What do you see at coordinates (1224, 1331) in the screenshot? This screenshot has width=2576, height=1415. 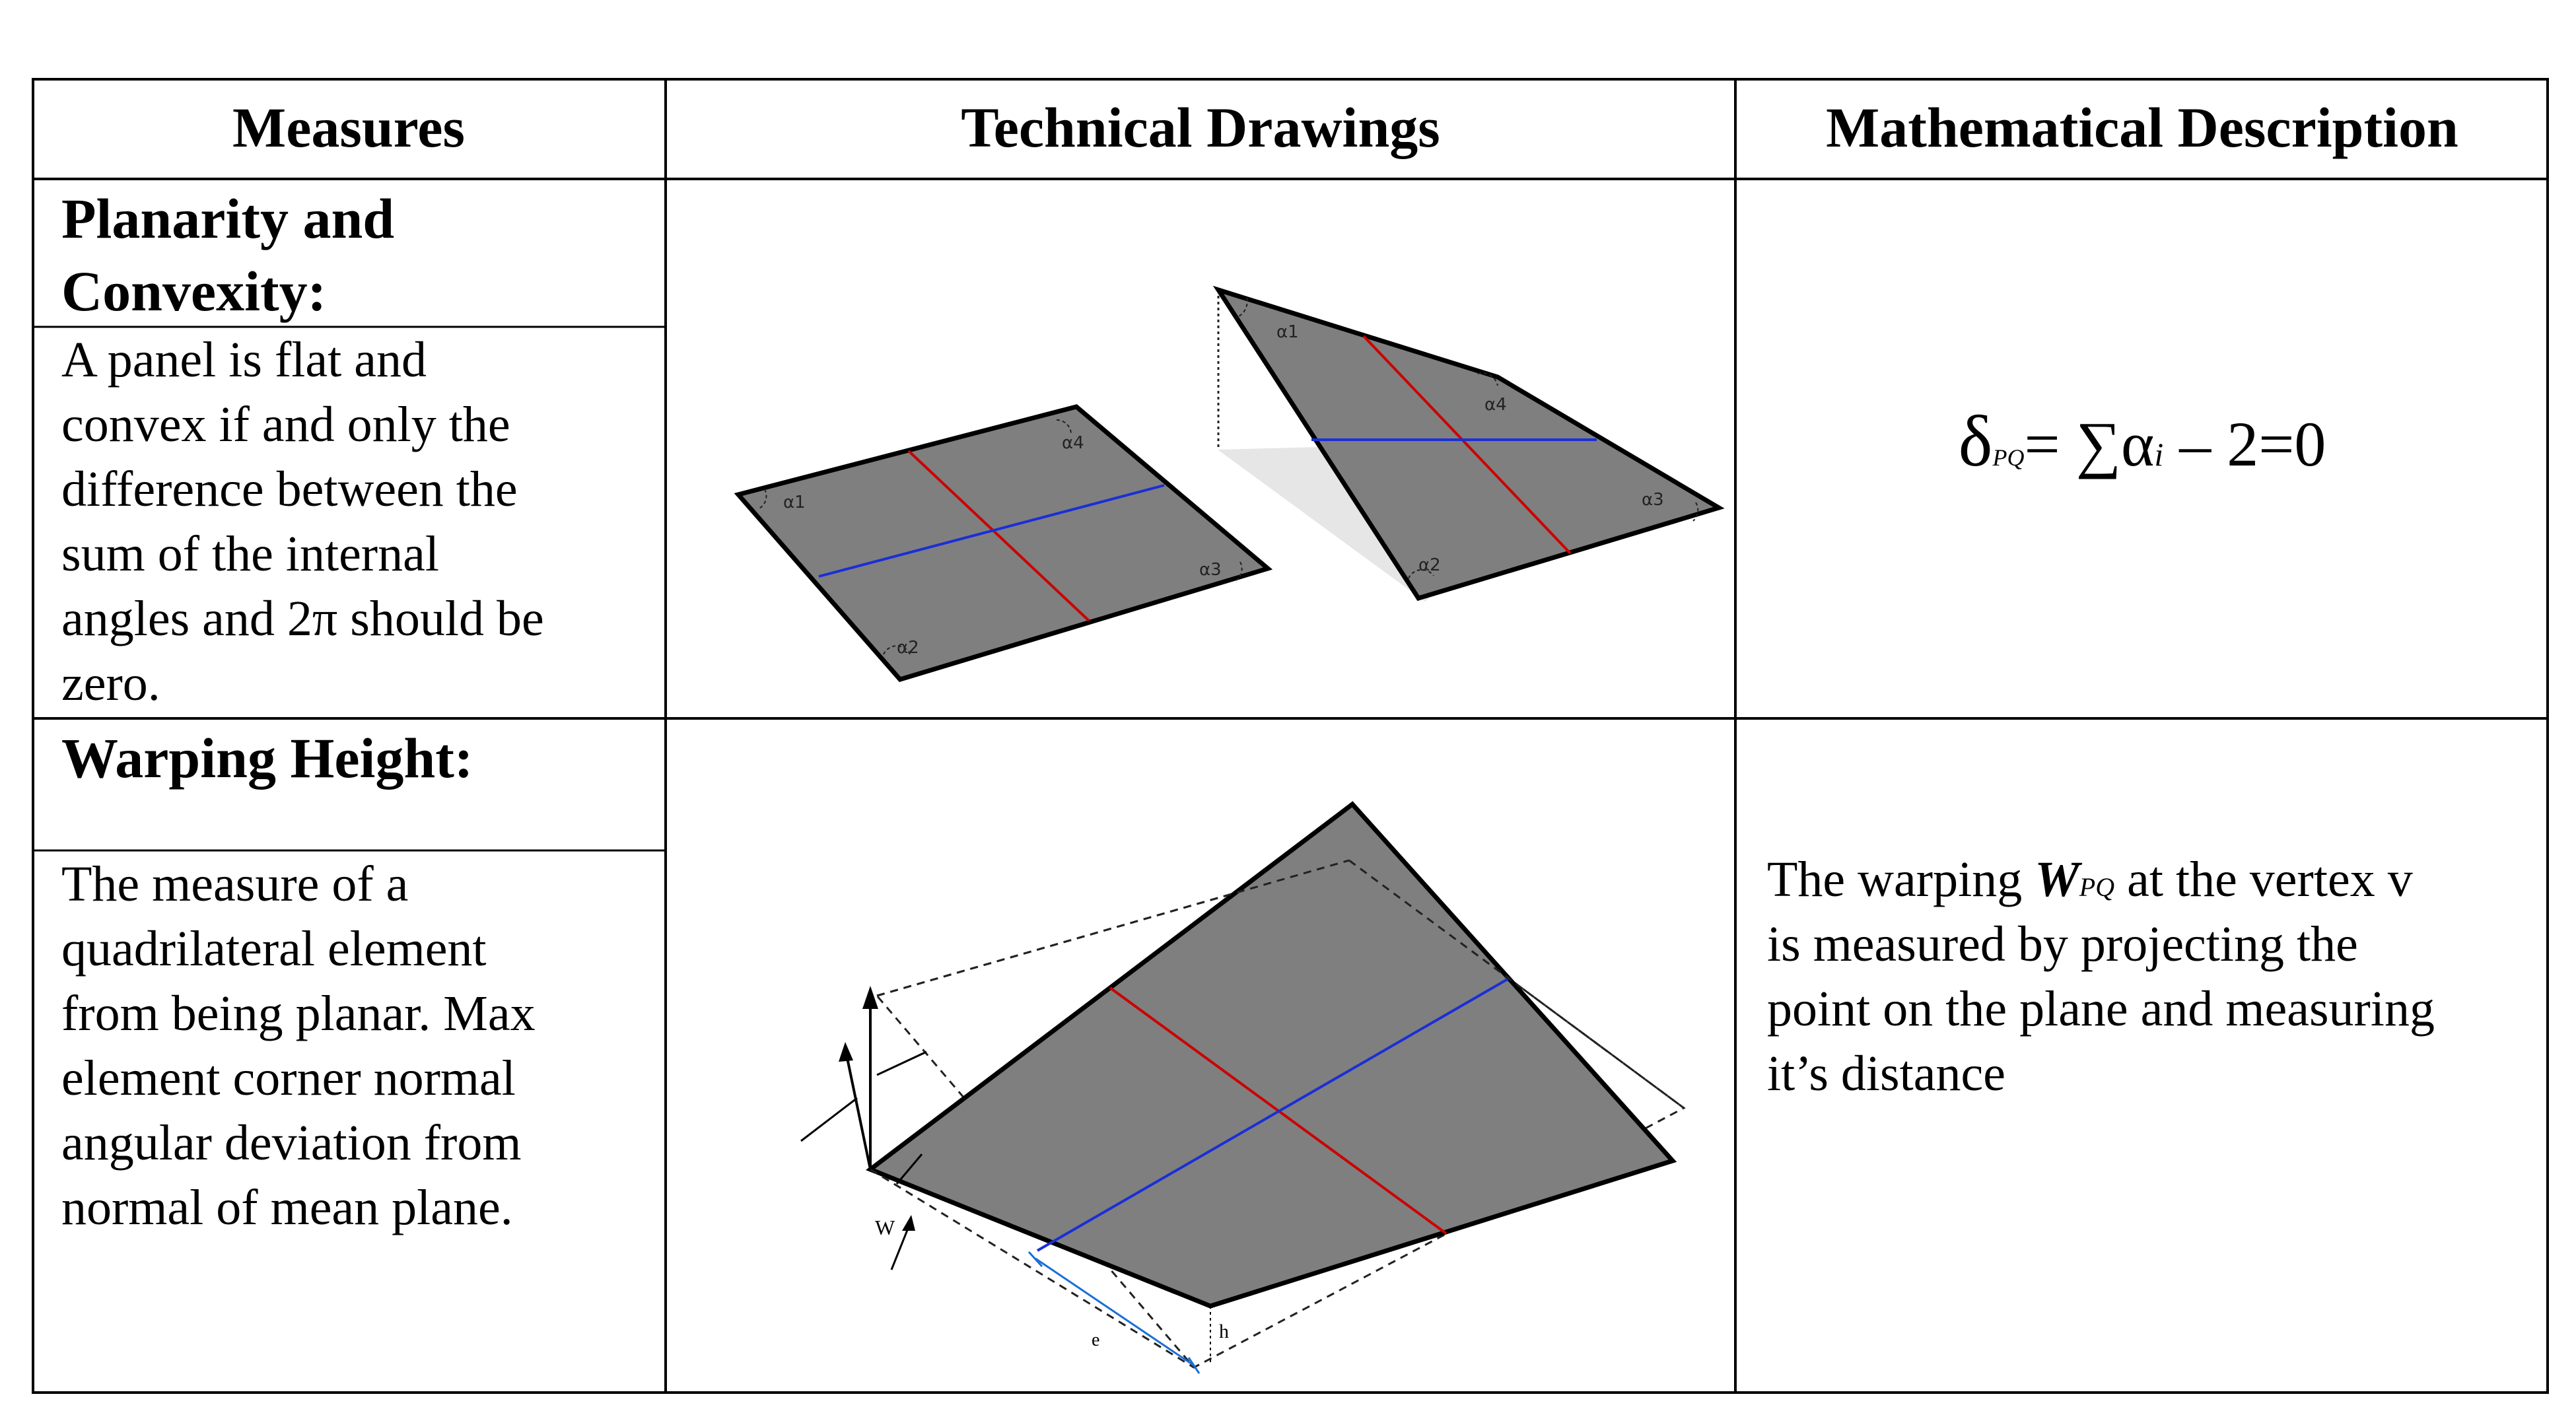 I see `label-h: h` at bounding box center [1224, 1331].